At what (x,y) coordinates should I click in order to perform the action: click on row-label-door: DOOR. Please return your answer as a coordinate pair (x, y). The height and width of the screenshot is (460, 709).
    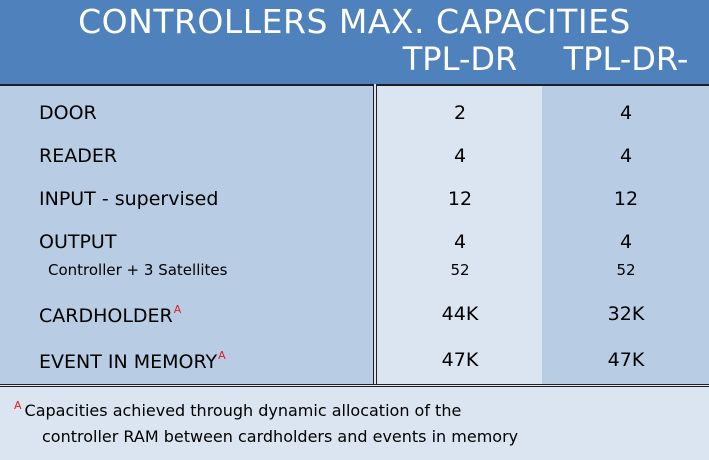
    Looking at the image, I should click on (68, 113).